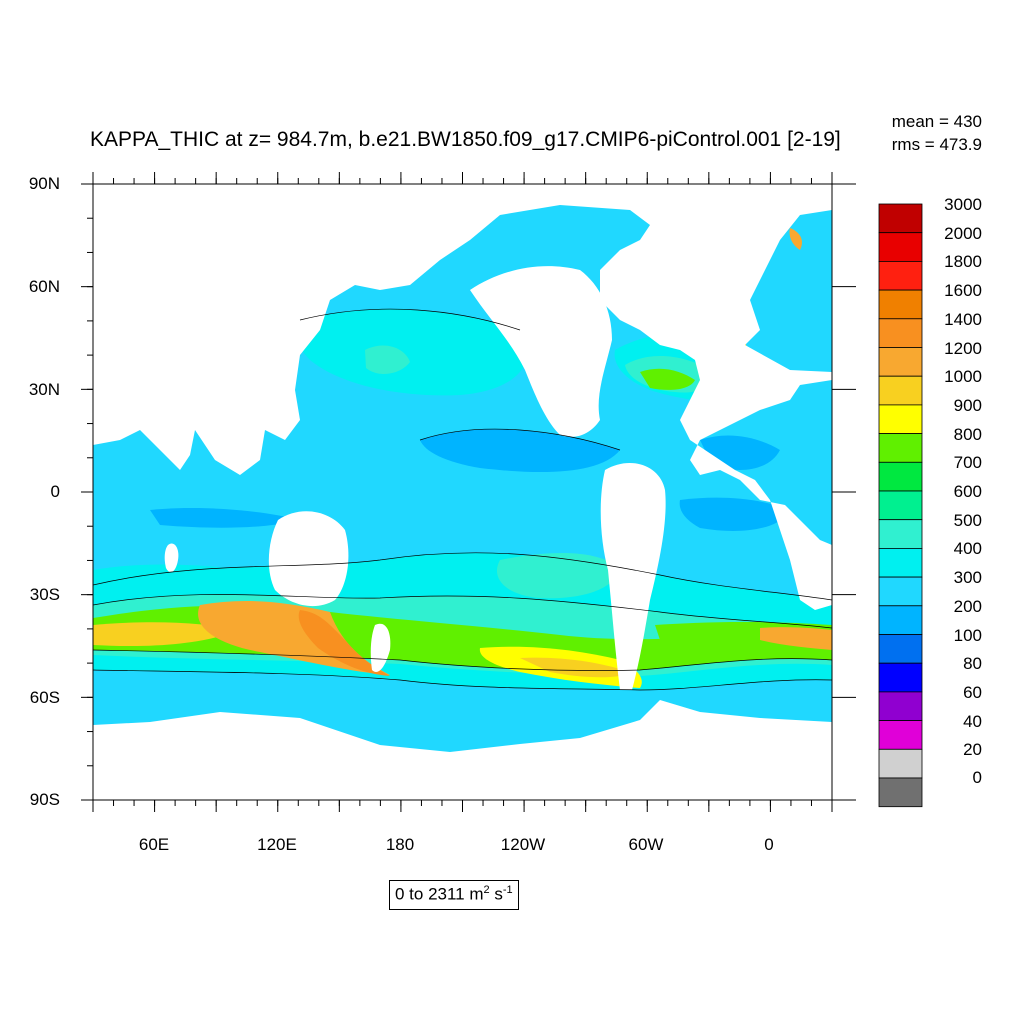 The height and width of the screenshot is (1024, 1024). What do you see at coordinates (967, 405) in the screenshot?
I see `colorbar-label: 900` at bounding box center [967, 405].